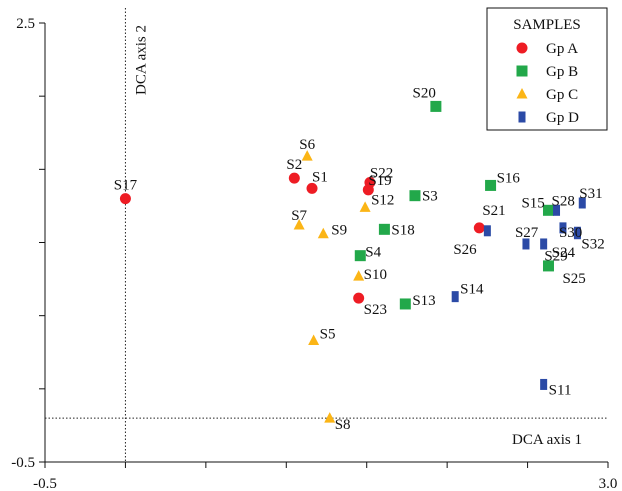  Describe the element at coordinates (509, 178) in the screenshot. I see `point-label-s16: S16` at that location.